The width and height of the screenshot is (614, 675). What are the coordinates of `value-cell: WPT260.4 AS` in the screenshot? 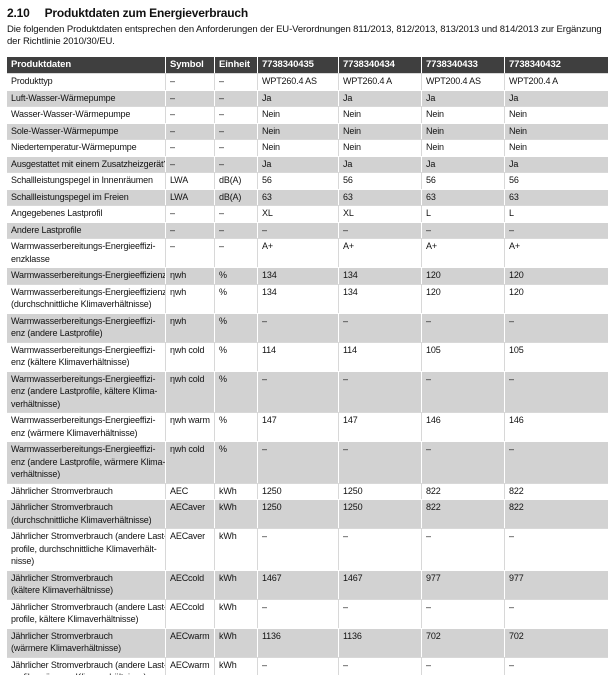 It's located at (297, 81).